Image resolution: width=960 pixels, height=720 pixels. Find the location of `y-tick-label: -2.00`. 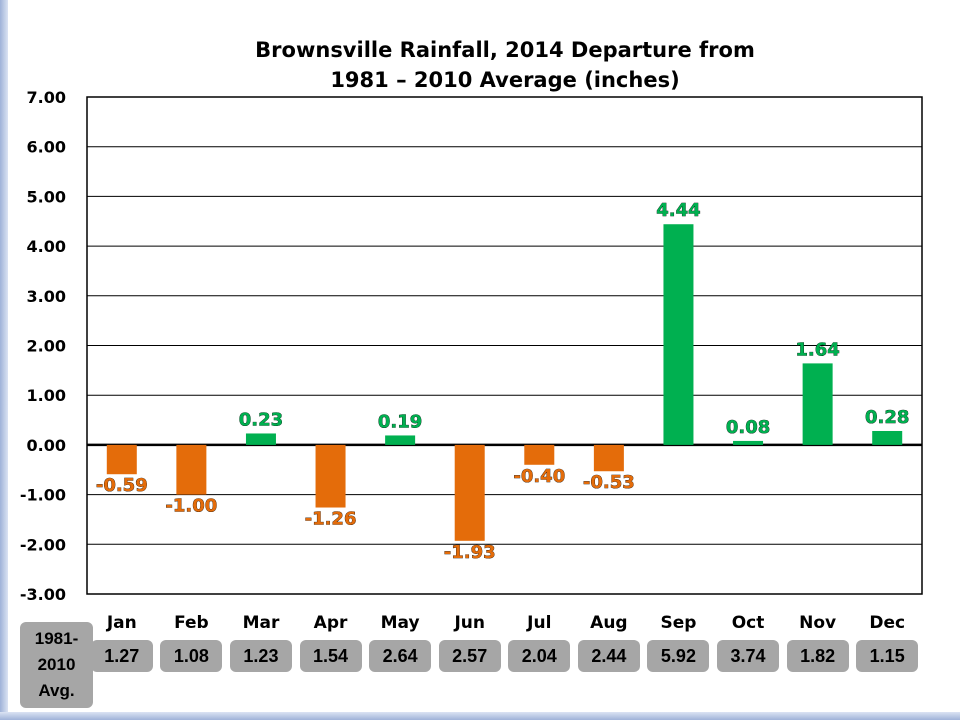

y-tick-label: -2.00 is located at coordinates (43, 544).